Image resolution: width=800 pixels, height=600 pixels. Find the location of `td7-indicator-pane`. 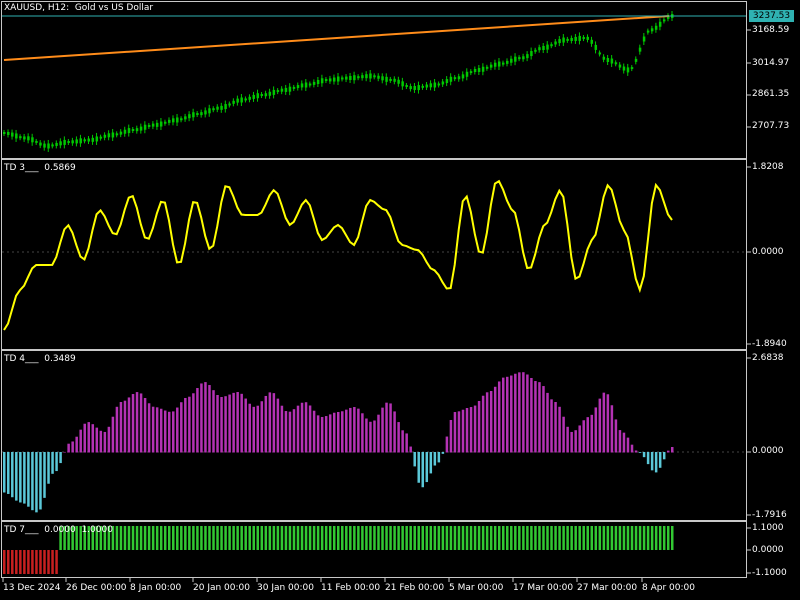

td7-indicator-pane is located at coordinates (374, 549).